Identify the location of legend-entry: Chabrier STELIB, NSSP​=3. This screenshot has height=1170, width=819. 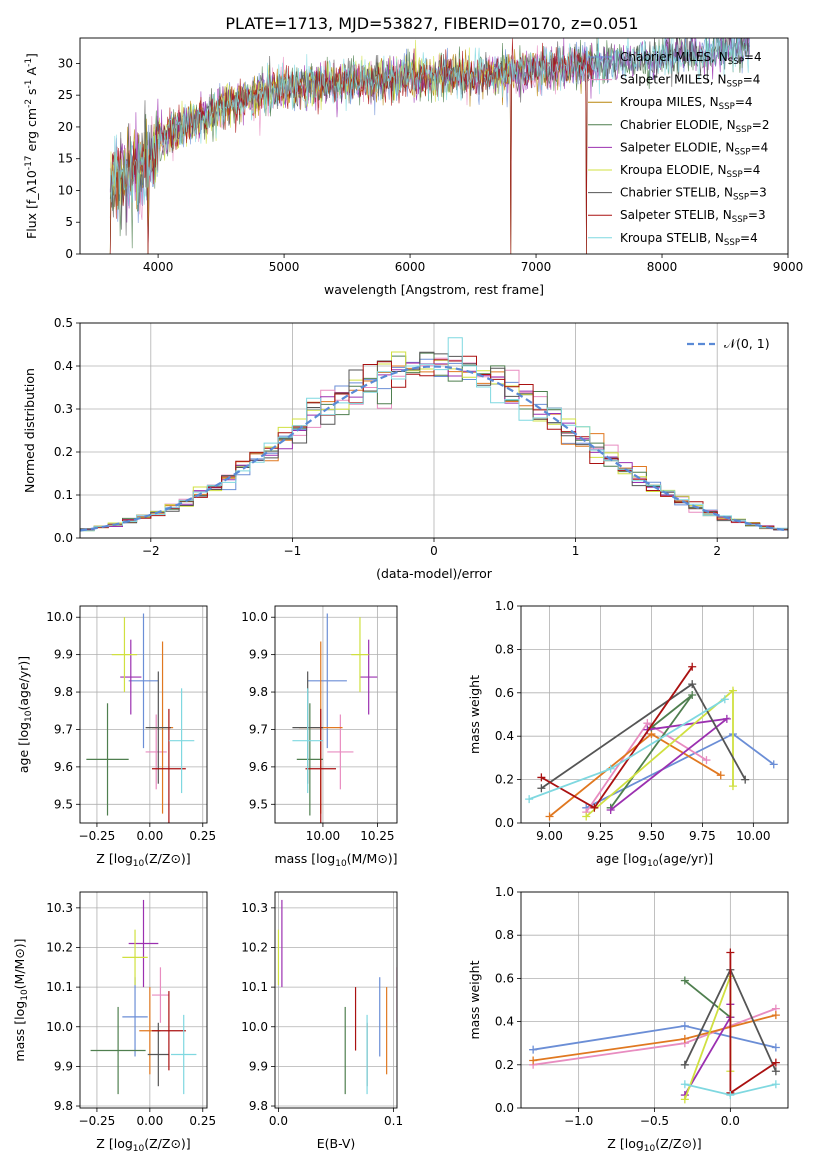
(693, 194).